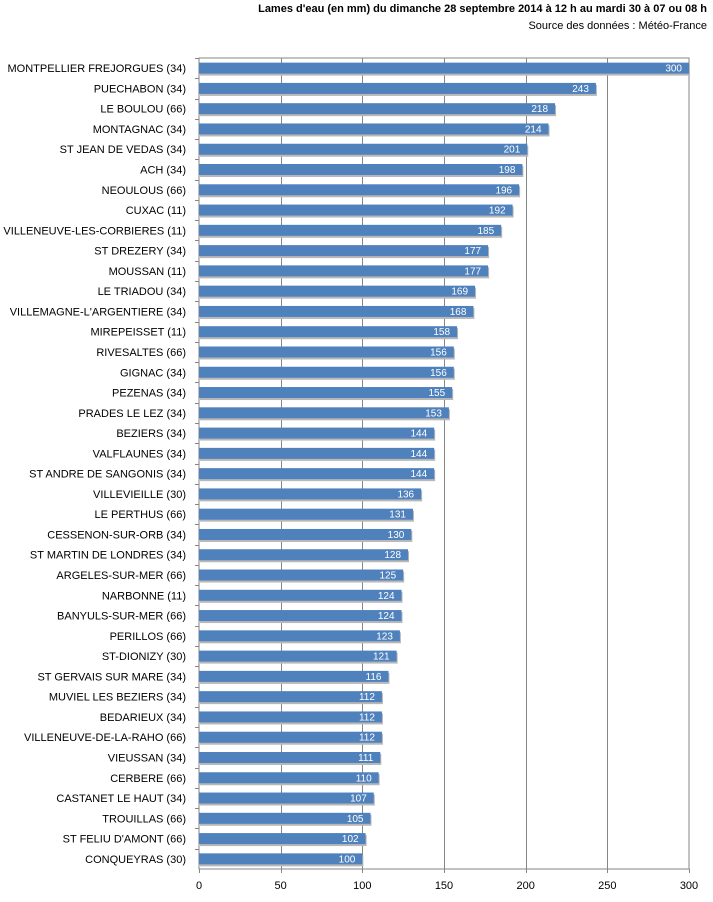  Describe the element at coordinates (472, 271) in the screenshot. I see `bar-value-label: 177` at that location.